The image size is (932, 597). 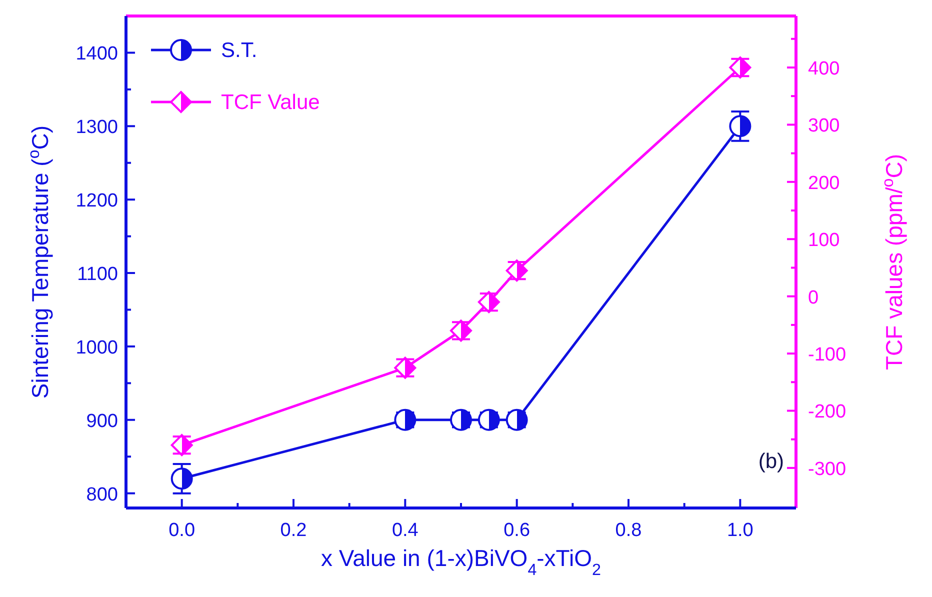 What do you see at coordinates (827, 469) in the screenshot?
I see `y2-tick-label: -300` at bounding box center [827, 469].